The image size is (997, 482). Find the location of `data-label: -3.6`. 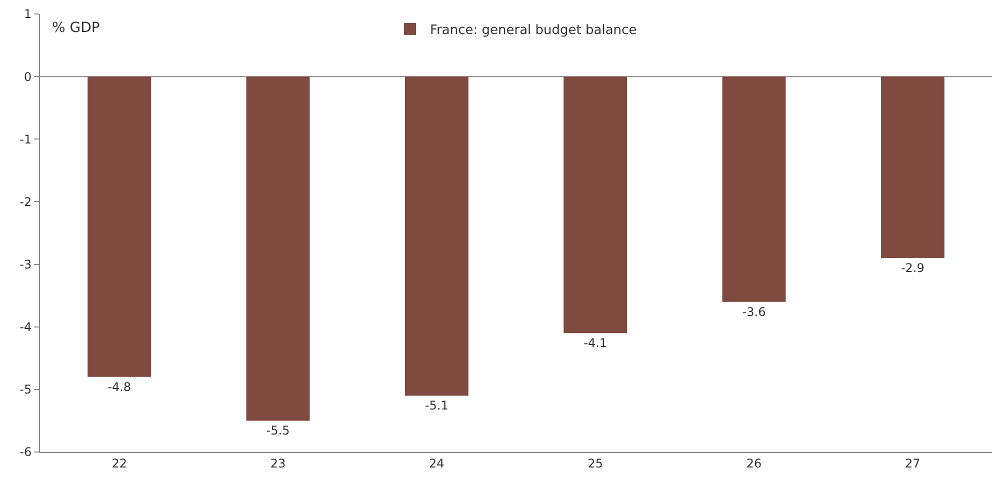

data-label: -3.6 is located at coordinates (754, 311).